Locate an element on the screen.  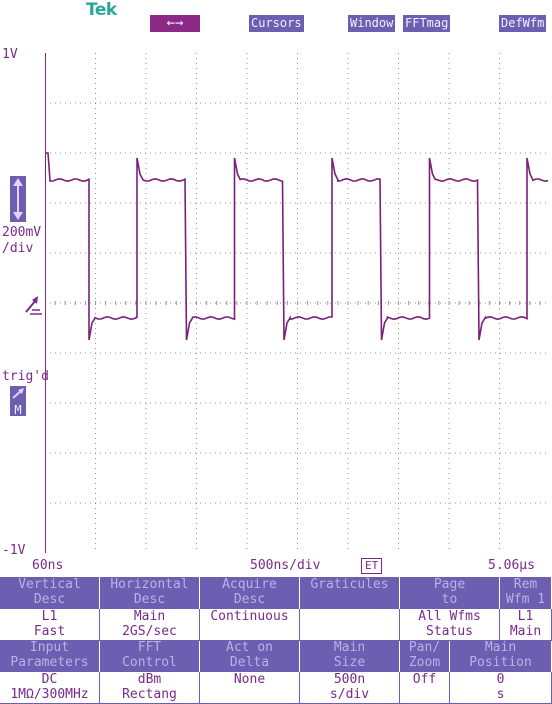
menu-title: Act on is located at coordinates (249, 647).